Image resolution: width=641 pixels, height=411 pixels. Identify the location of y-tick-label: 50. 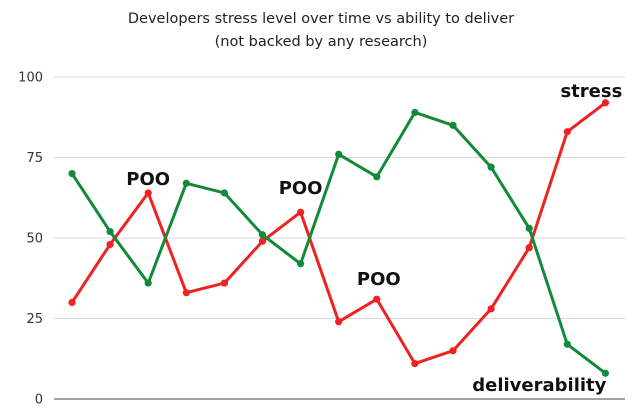
(34, 239).